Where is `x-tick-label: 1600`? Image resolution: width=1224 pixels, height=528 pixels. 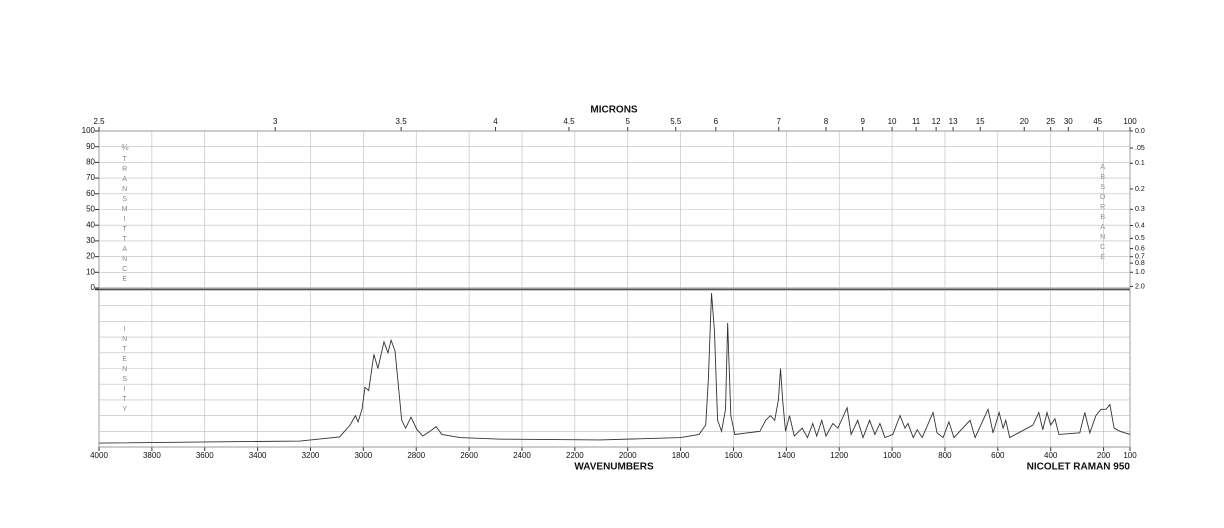 x-tick-label: 1600 is located at coordinates (734, 455).